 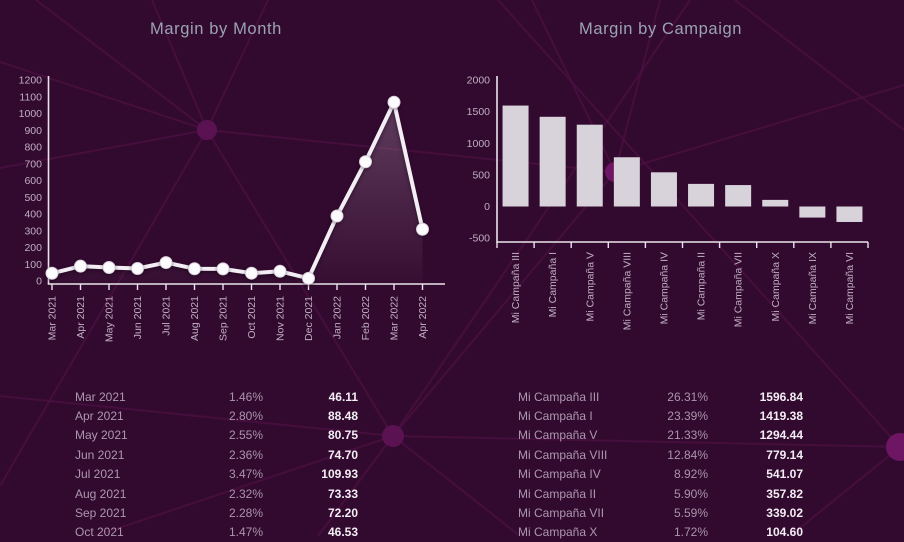 I want to click on row-label: Mi Campaña X, so click(x=558, y=532).